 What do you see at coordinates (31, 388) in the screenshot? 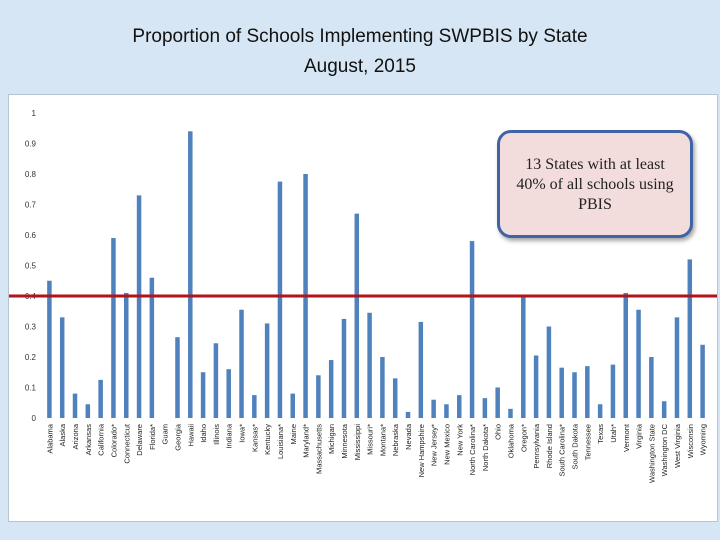
I see `y-tick-label: 0.1` at bounding box center [31, 388].